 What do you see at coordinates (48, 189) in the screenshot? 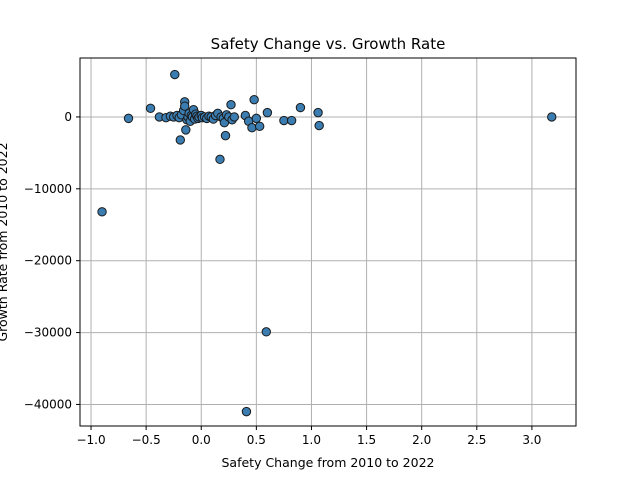
I see `y-tick-label: −10000` at bounding box center [48, 189].